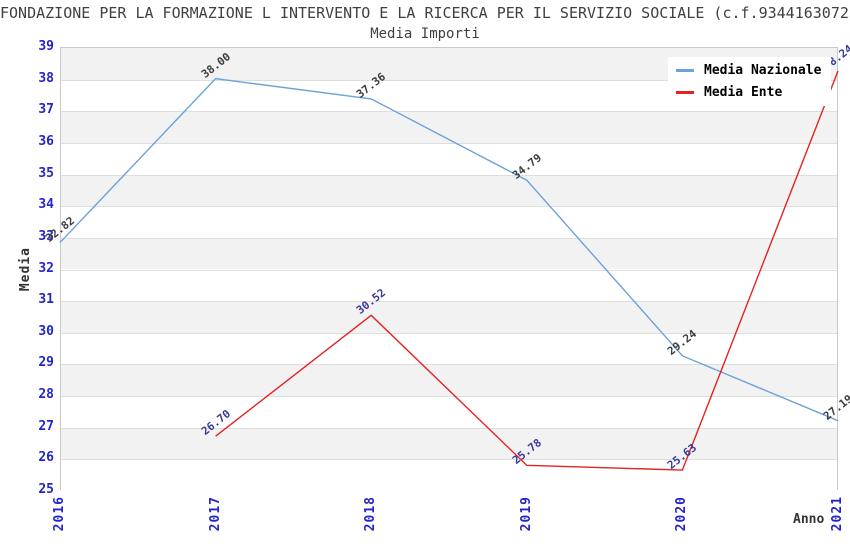 This screenshot has height=550, width=850. Describe the element at coordinates (46, 426) in the screenshot. I see `y-tick-label: 27` at that location.